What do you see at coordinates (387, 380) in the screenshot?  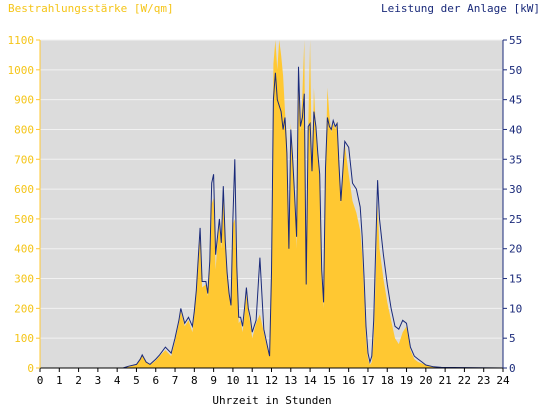 I see `x-tick-label: 18` at bounding box center [387, 380].